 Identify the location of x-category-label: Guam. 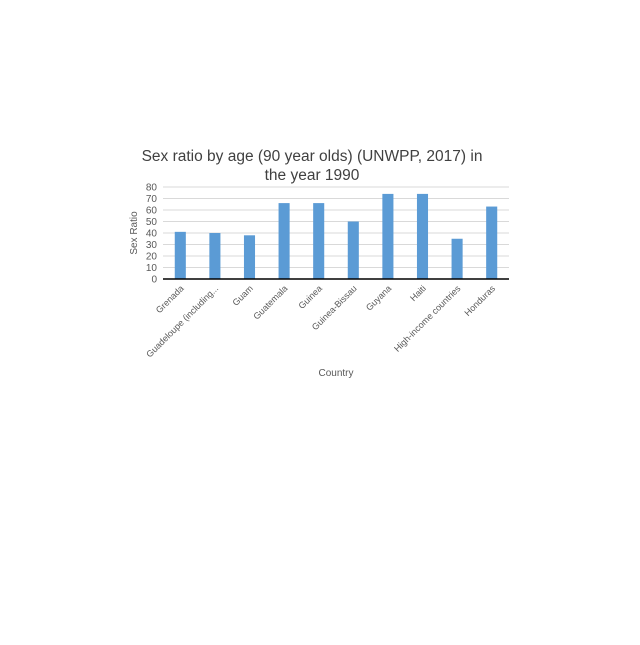
(243, 295).